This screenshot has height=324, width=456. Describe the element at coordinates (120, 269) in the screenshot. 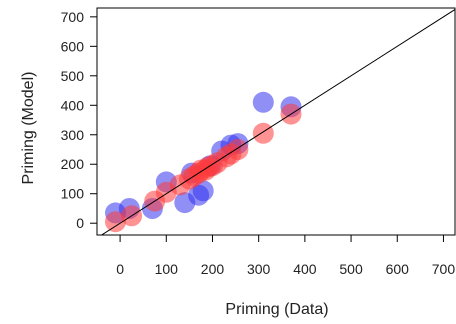

I see `x-tick-label: 0` at that location.